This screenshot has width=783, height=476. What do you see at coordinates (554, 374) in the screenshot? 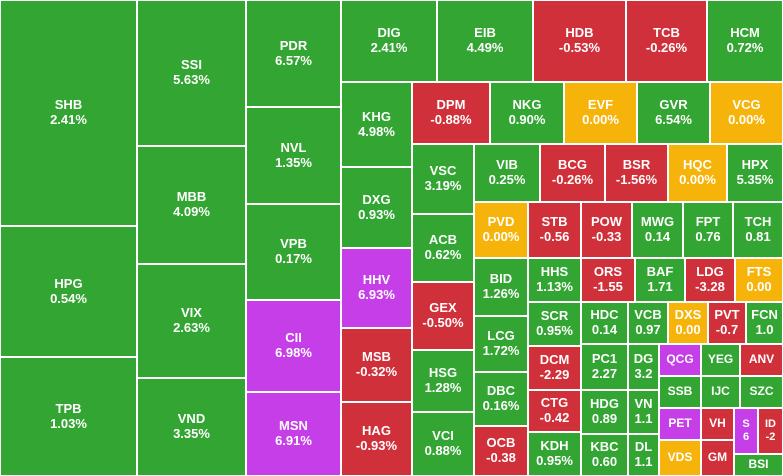
I see `change-label: -2.29` at bounding box center [554, 374].